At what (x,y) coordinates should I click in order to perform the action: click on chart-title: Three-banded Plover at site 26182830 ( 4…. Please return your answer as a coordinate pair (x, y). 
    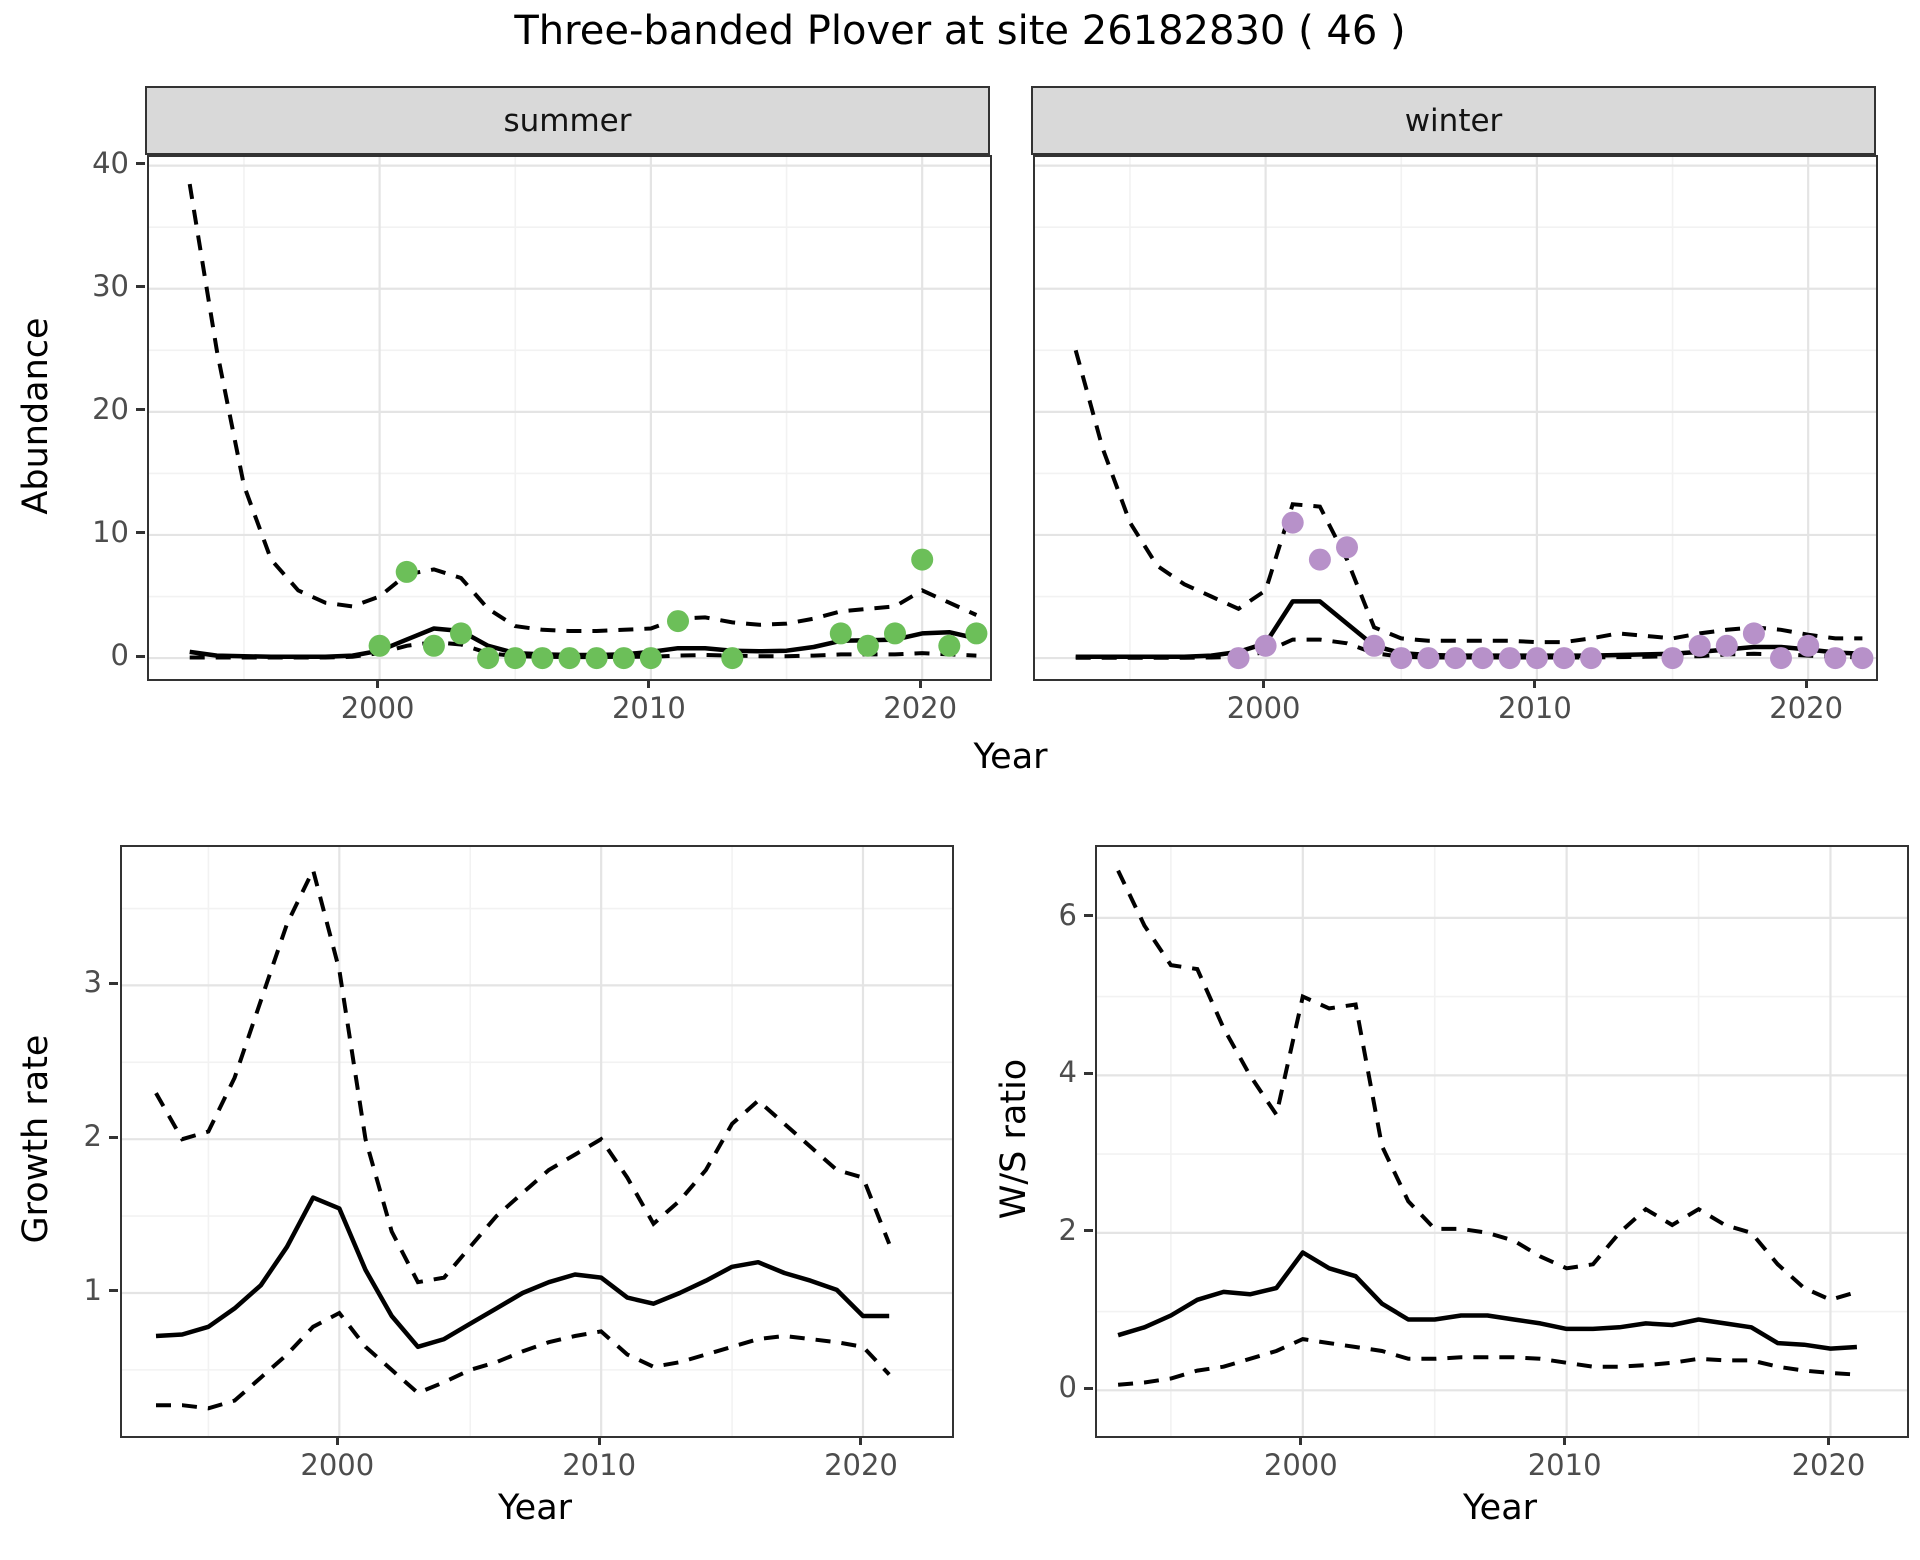
    Looking at the image, I should click on (960, 31).